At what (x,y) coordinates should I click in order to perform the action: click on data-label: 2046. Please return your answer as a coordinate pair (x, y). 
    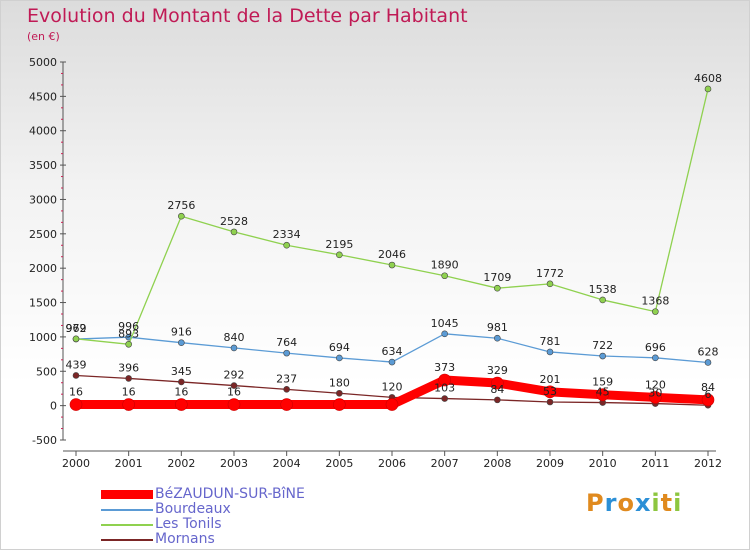
    Looking at the image, I should click on (392, 254).